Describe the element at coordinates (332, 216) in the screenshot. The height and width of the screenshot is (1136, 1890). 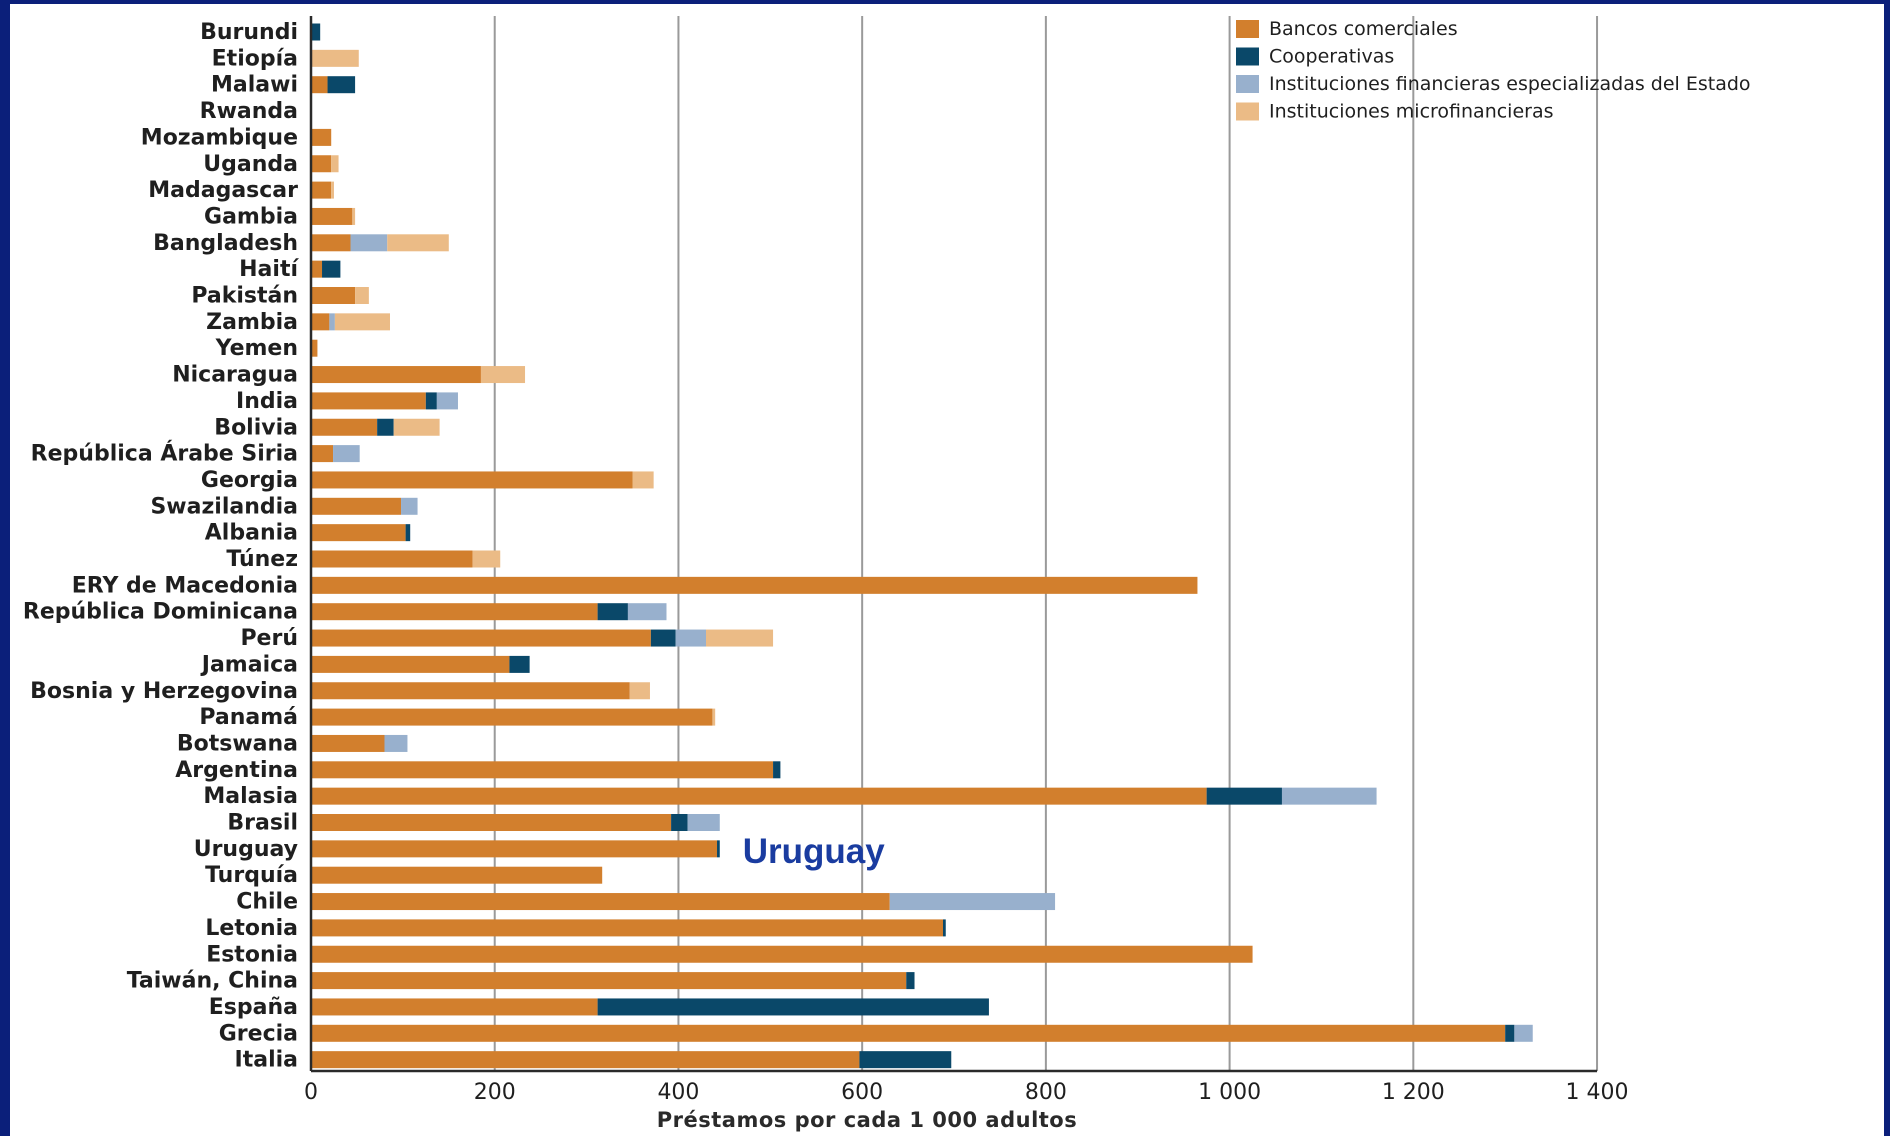
I see `bar-gambia-bancos-comerciales` at that location.